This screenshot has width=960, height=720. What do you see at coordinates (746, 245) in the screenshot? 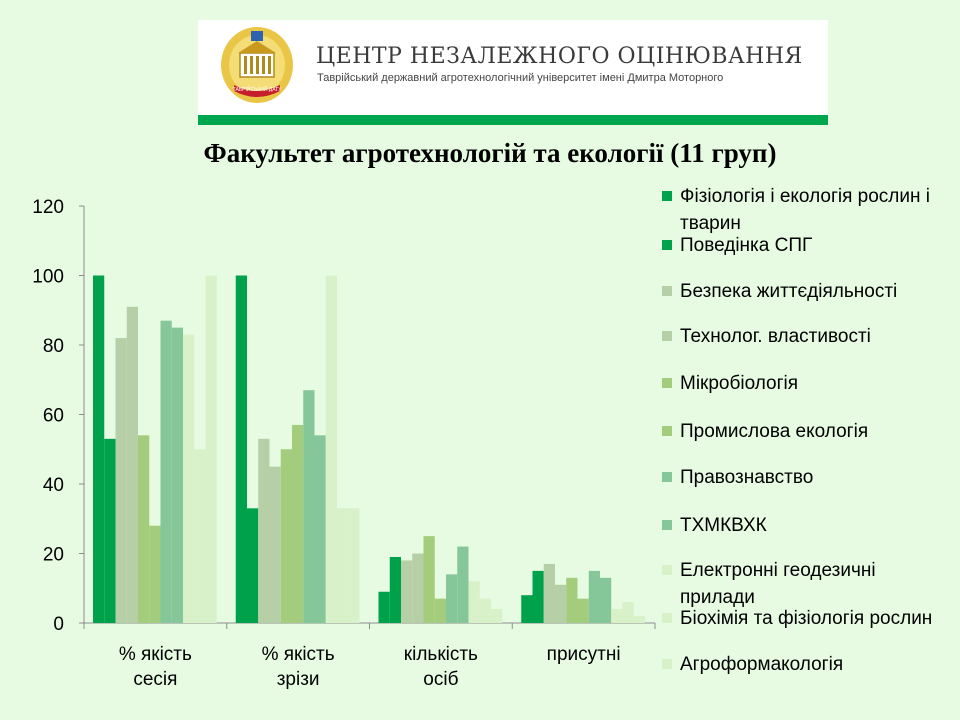
I see `legend-label: Поведінка СПГ` at bounding box center [746, 245].